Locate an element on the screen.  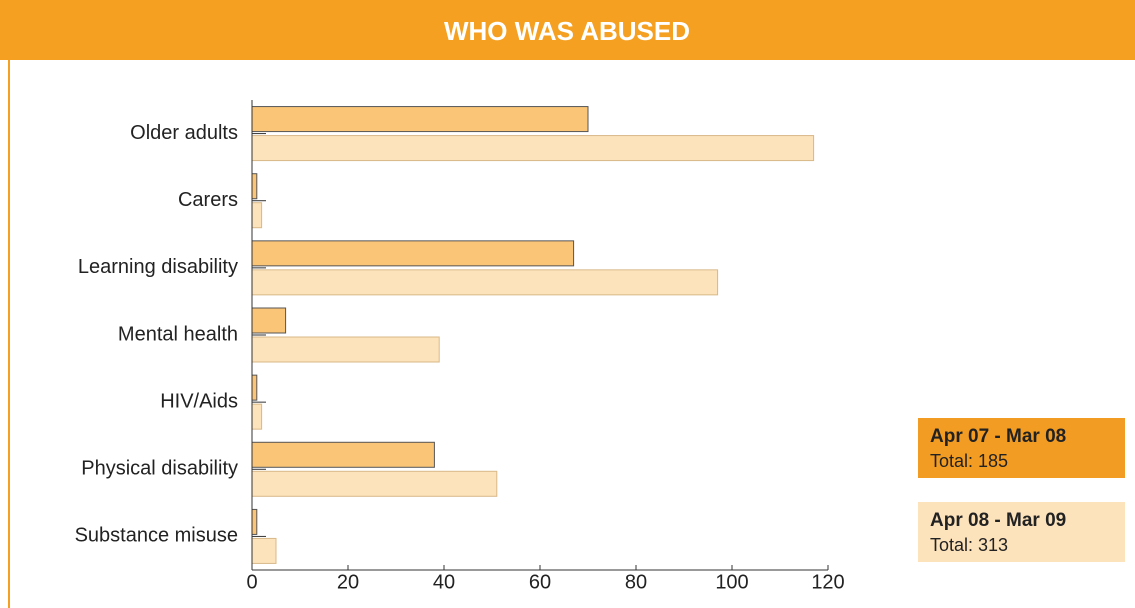
x-tick-label: 100 is located at coordinates (731, 582).